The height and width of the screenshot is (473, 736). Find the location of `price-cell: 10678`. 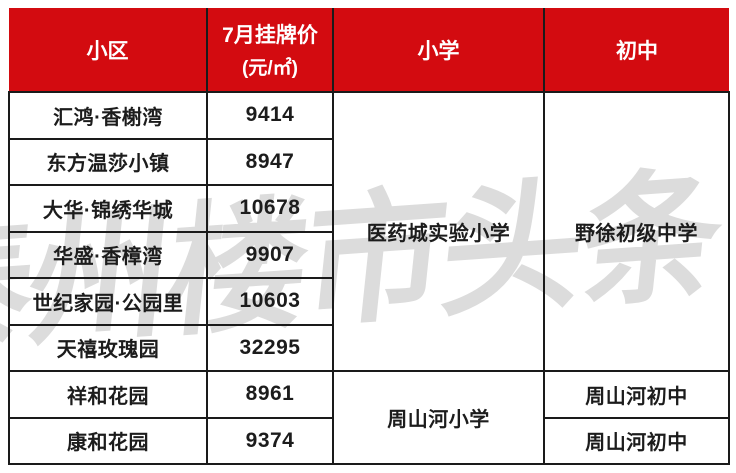

price-cell: 10678 is located at coordinates (270, 208).